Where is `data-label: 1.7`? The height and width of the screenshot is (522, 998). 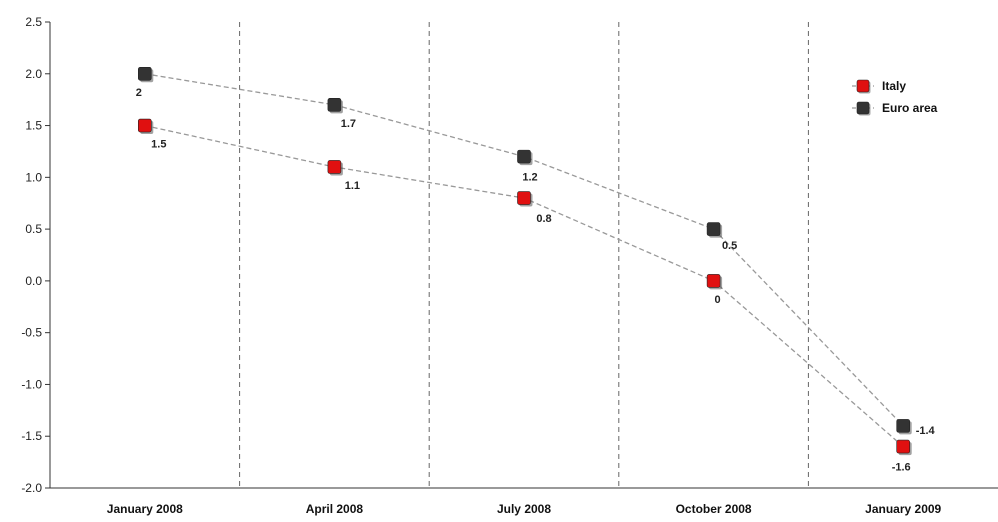
data-label: 1.7 is located at coordinates (348, 124).